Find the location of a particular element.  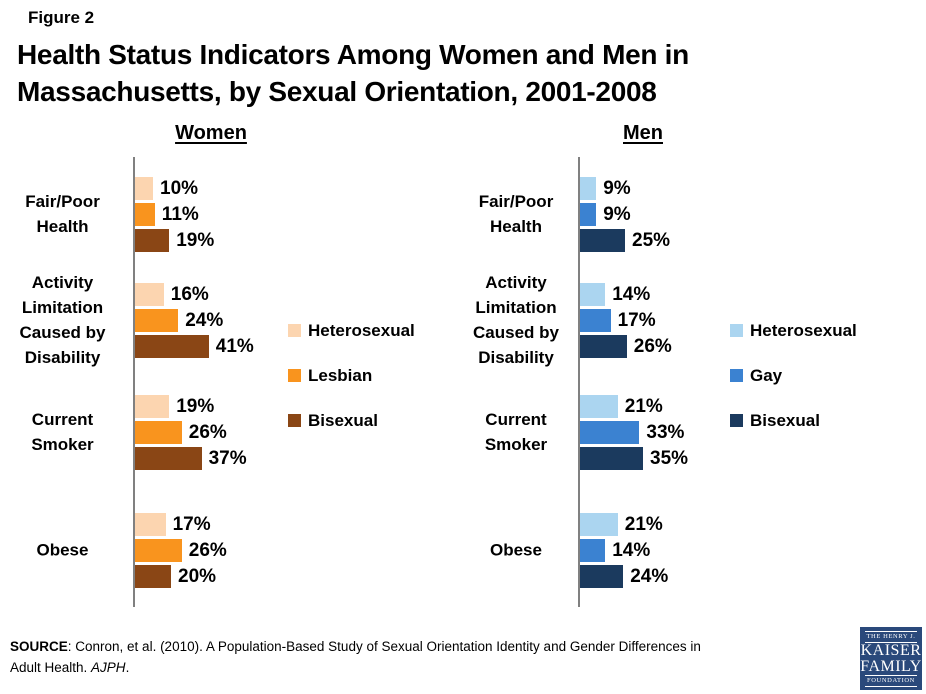

bar-group: 21% 14% 24% is located at coordinates (624, 550).